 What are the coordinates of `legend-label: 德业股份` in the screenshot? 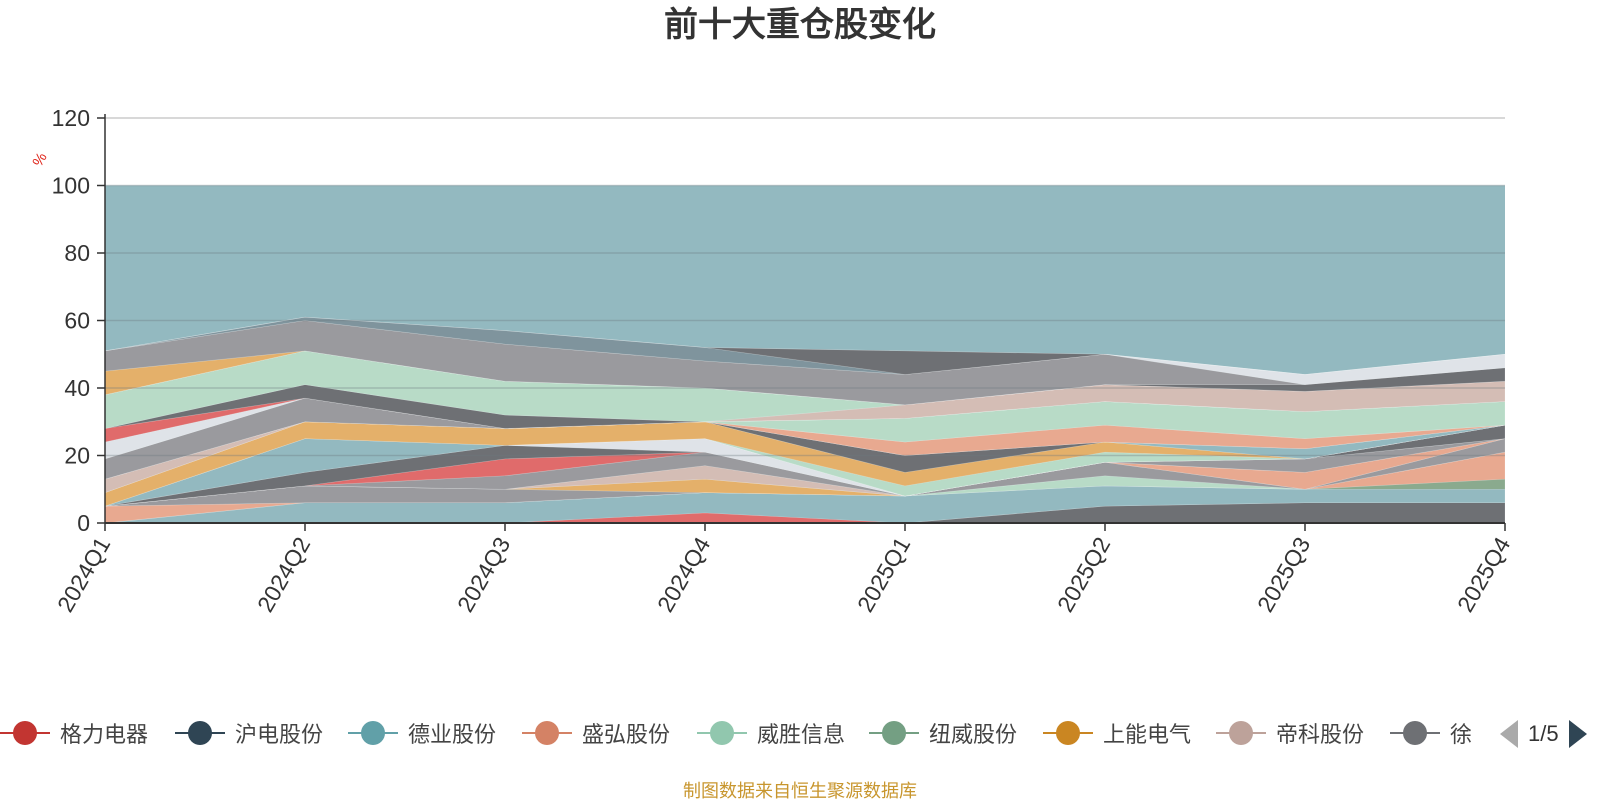 It's located at (452, 734).